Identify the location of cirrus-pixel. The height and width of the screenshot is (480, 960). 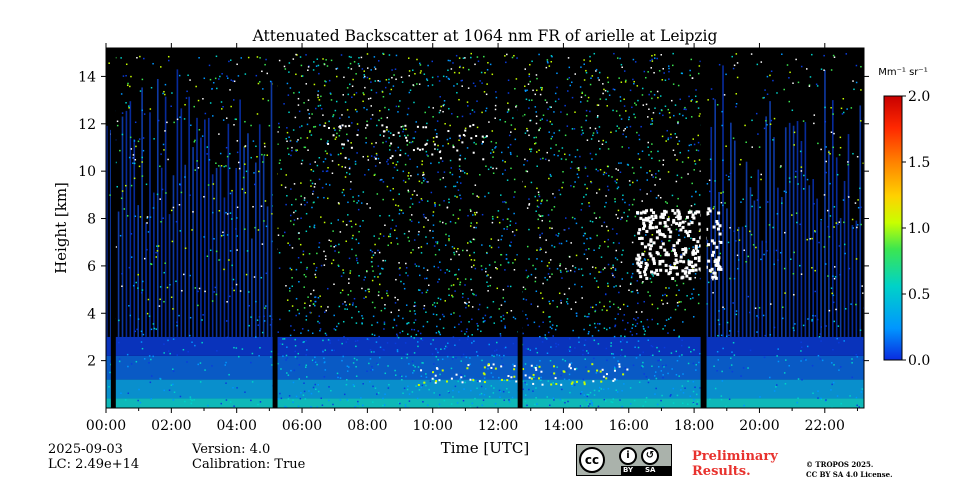
(340, 126).